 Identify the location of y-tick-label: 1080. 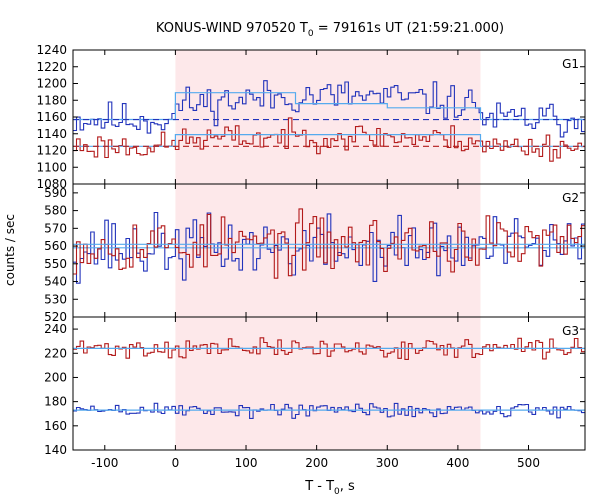
(51, 184).